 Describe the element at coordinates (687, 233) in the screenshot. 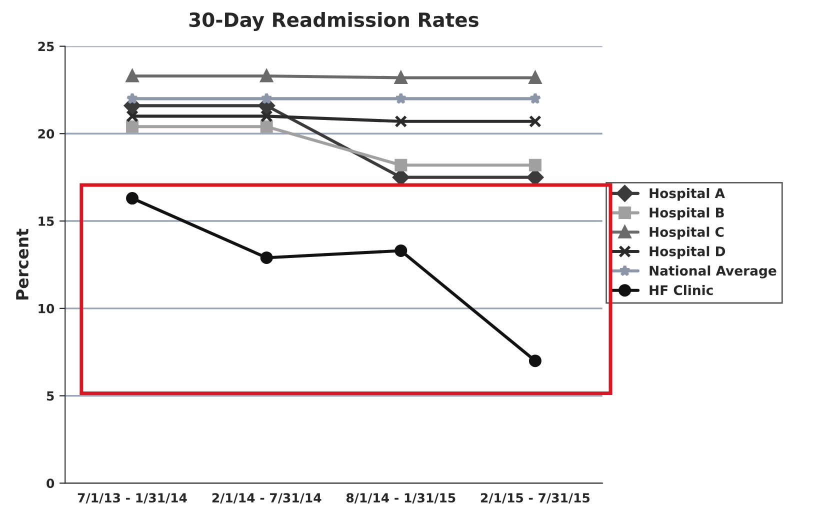

I see `legend-label: Hospital C` at that location.